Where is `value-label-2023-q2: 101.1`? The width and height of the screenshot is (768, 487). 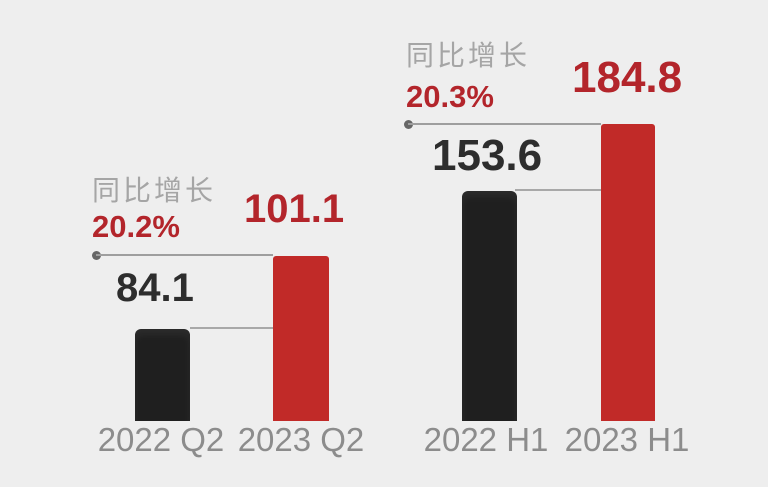 value-label-2023-q2: 101.1 is located at coordinates (294, 209).